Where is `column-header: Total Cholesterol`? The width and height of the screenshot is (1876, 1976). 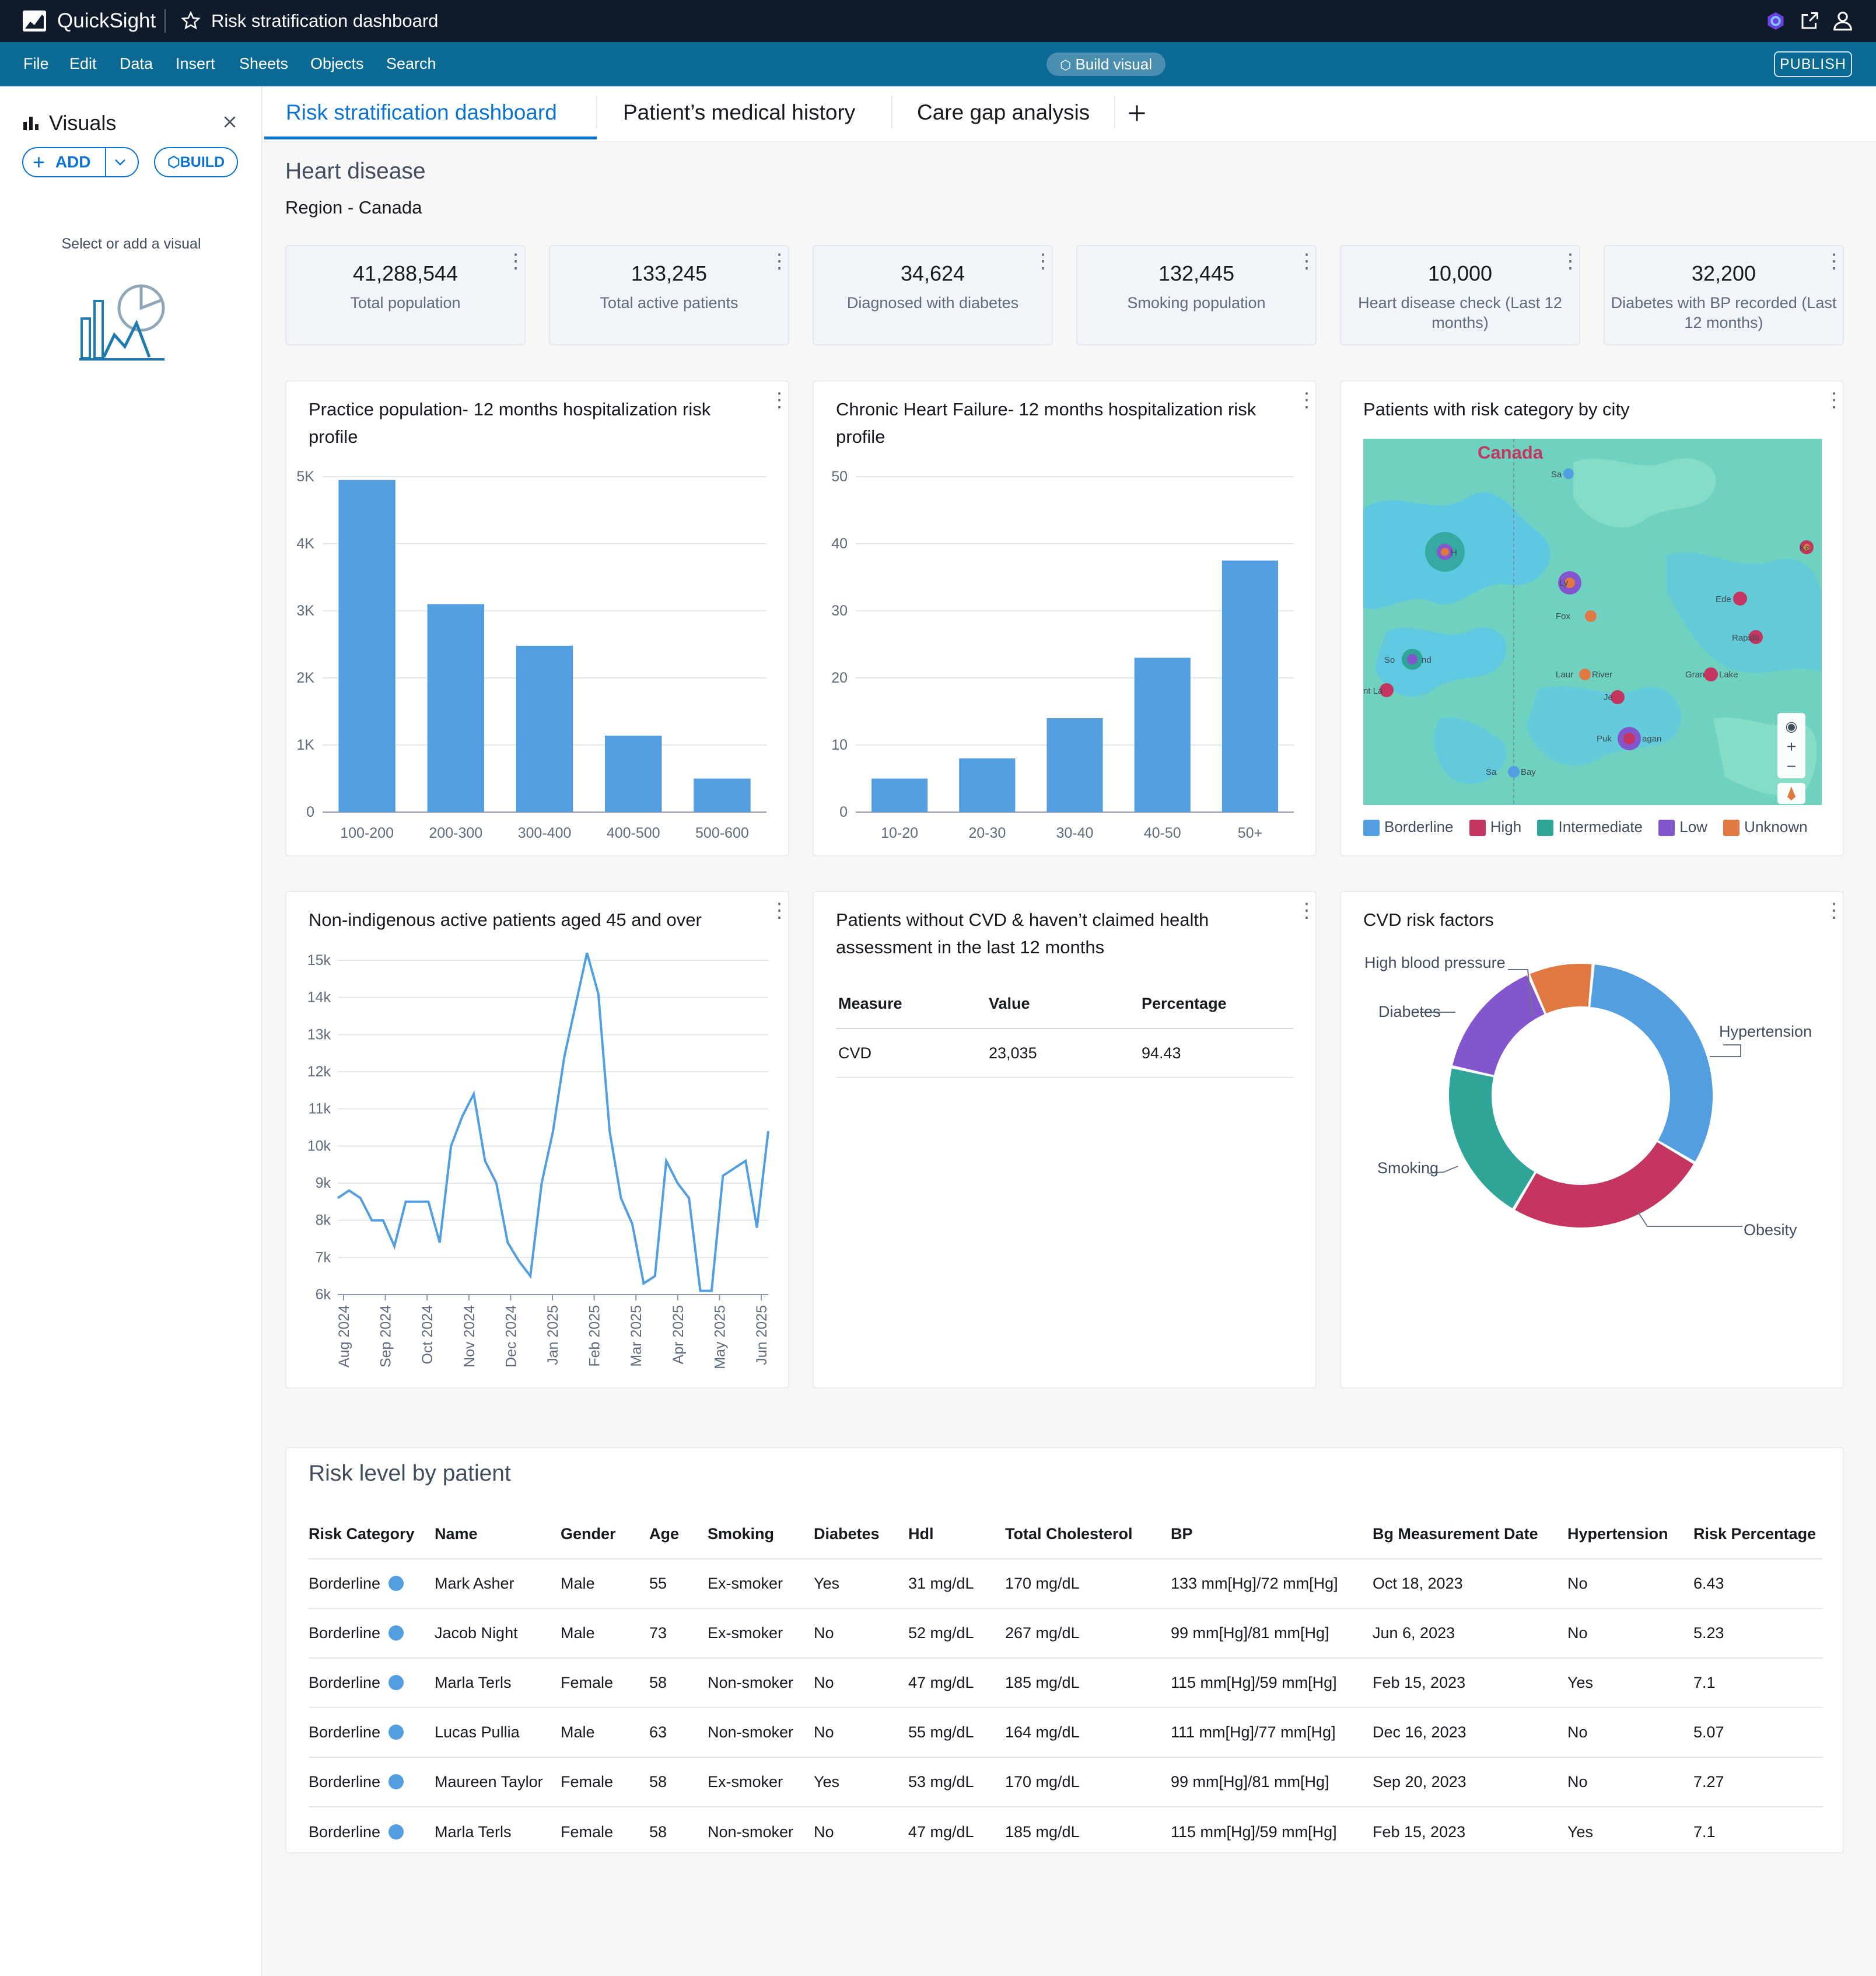
column-header: Total Cholesterol is located at coordinates (1069, 1534).